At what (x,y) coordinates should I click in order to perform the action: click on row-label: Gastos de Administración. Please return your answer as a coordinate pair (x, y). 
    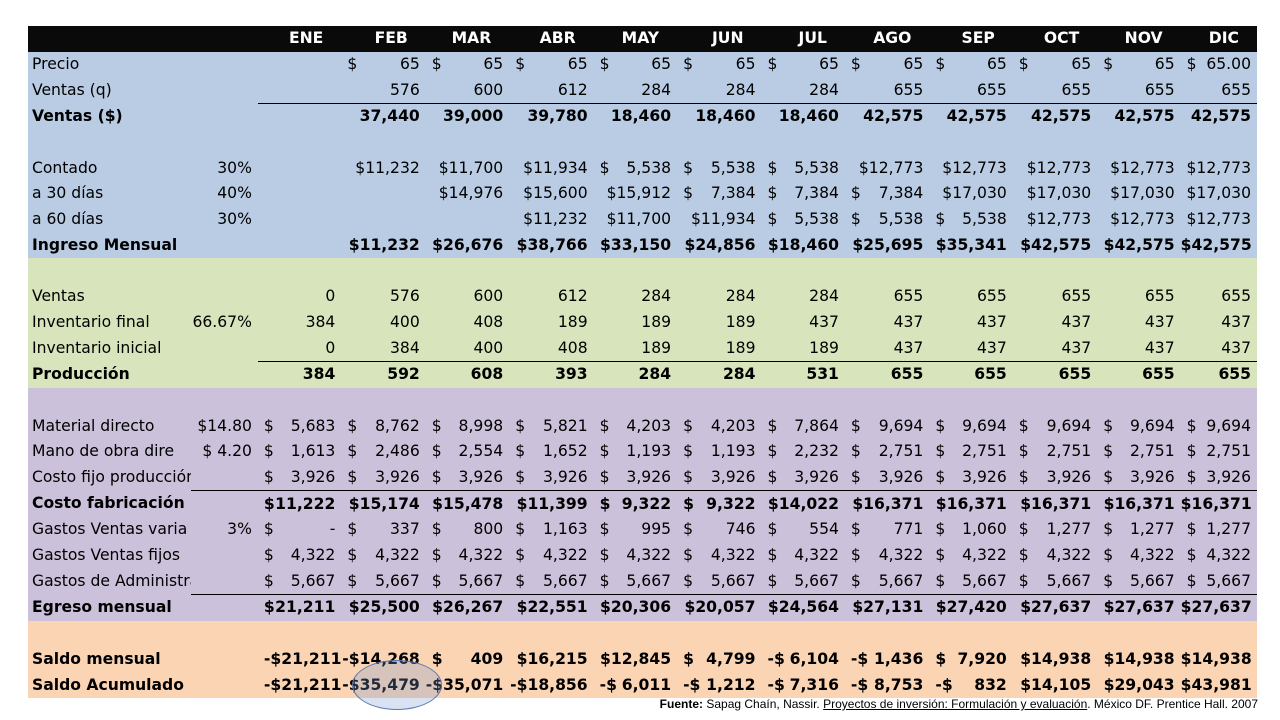
    Looking at the image, I should click on (109, 581).